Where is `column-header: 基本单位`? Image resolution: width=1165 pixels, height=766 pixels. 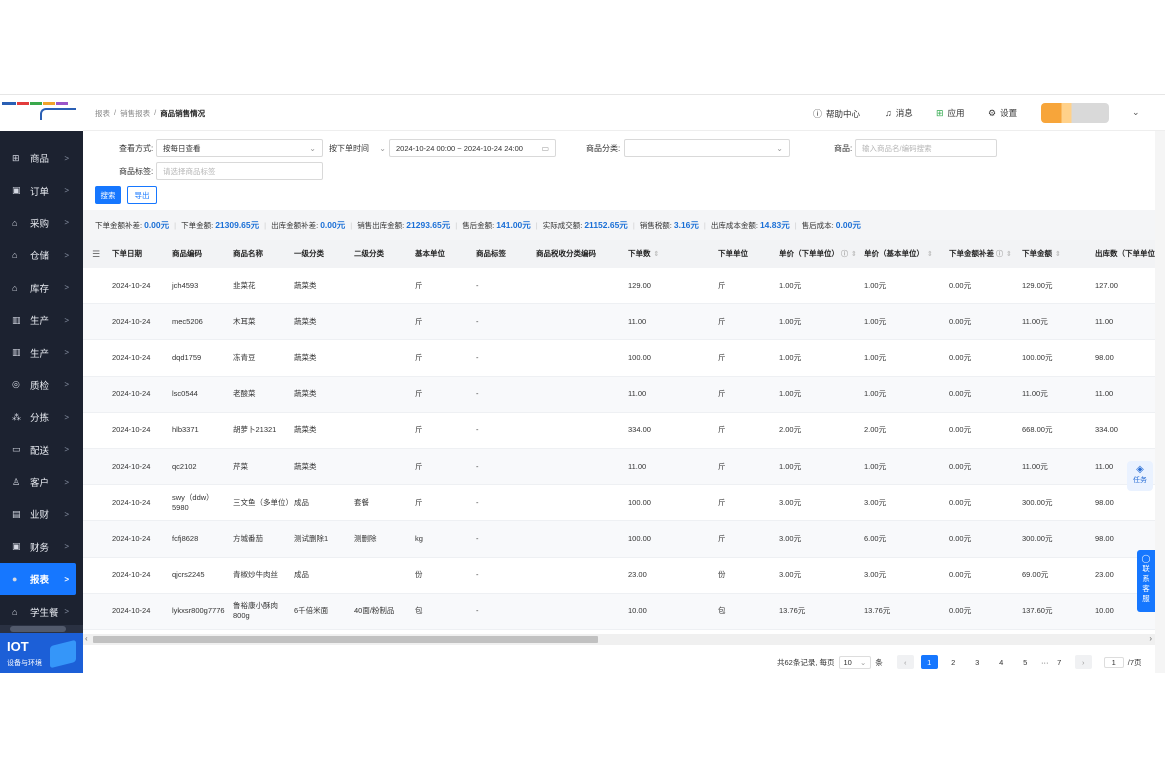
column-header: 基本单位 is located at coordinates (430, 254).